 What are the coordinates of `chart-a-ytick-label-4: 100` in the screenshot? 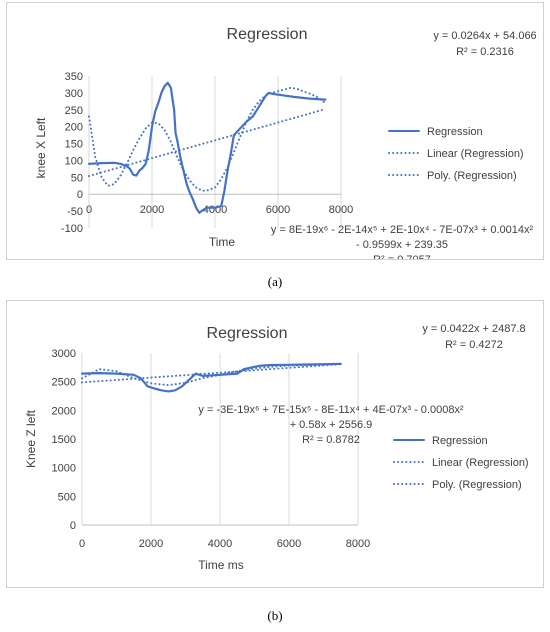 It's located at (74, 161).